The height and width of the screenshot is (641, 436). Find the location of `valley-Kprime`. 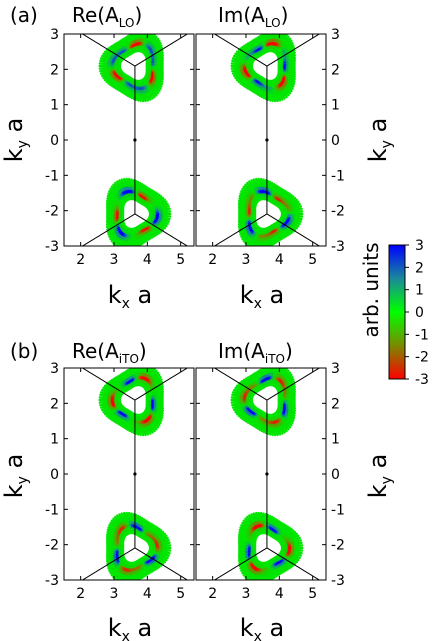

valley-Kprime is located at coordinates (270, 211).